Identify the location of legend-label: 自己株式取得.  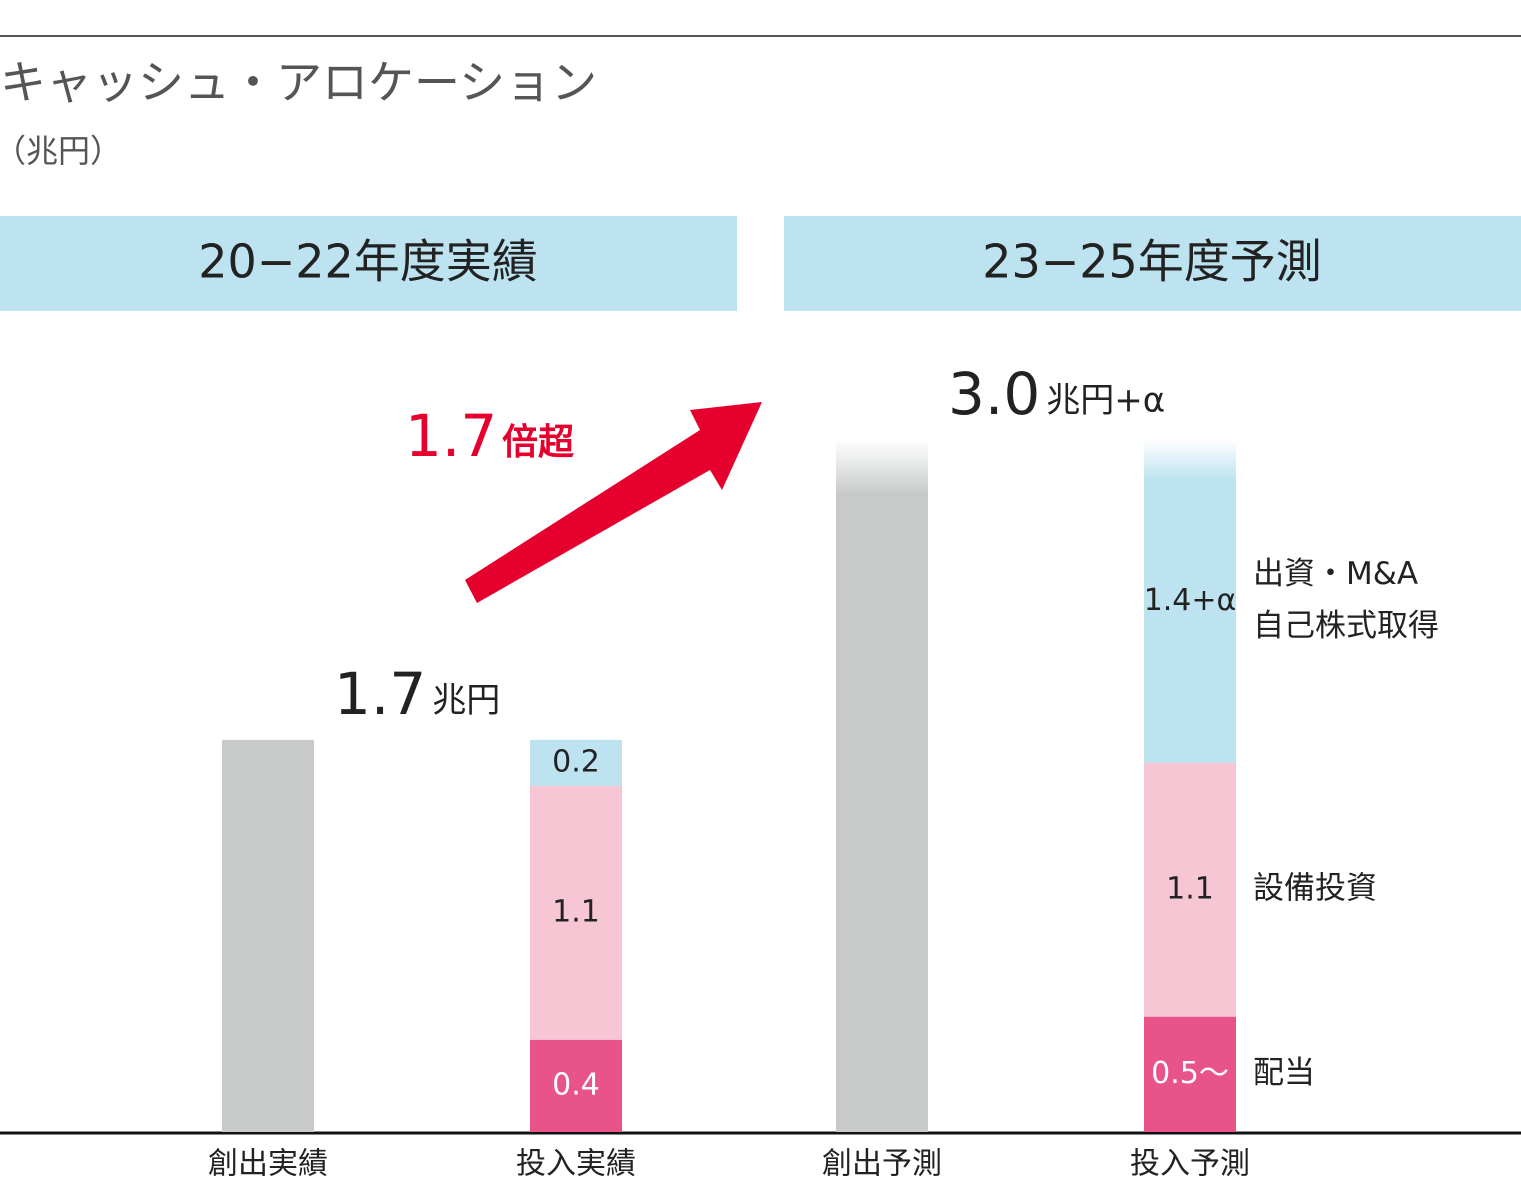
(1346, 626).